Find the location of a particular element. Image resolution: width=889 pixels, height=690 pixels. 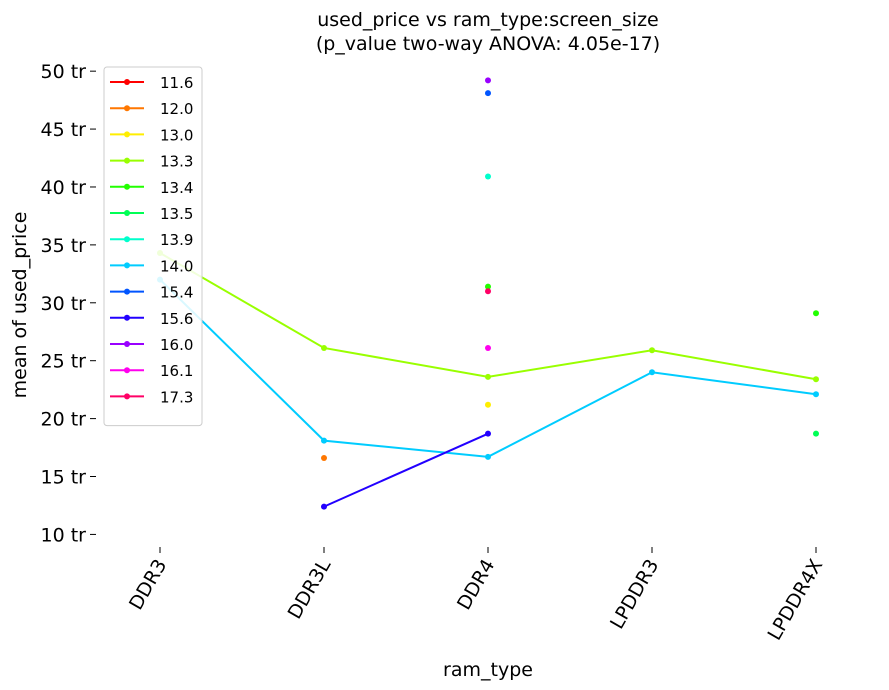

series-17.3 is located at coordinates (488, 291).